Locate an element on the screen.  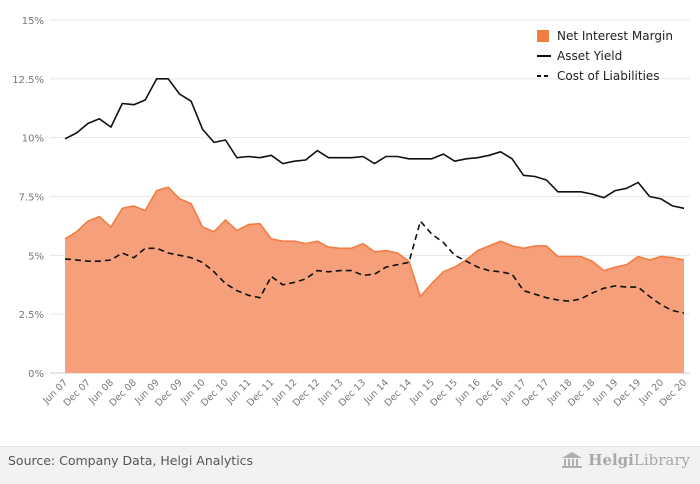
brand-suffix: Library is located at coordinates (661, 460).